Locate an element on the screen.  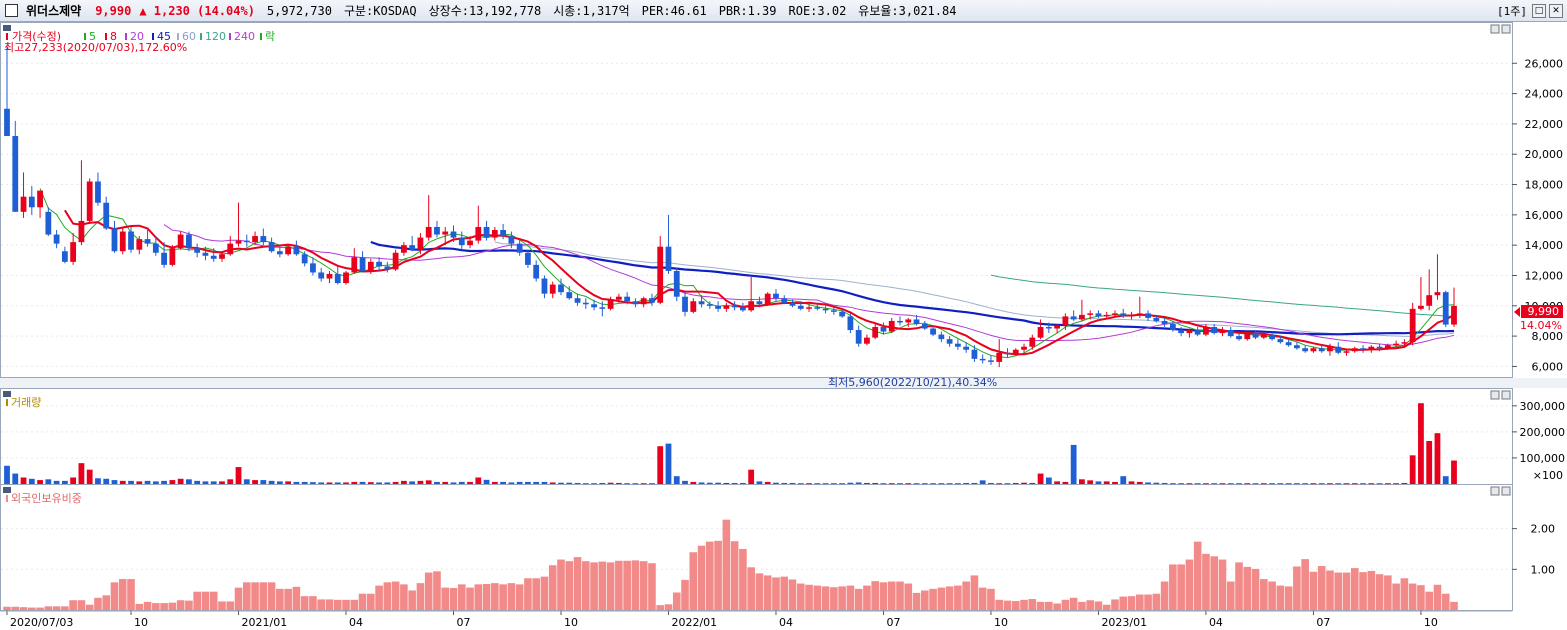
volume-close-button is located at coordinates (1506, 395).